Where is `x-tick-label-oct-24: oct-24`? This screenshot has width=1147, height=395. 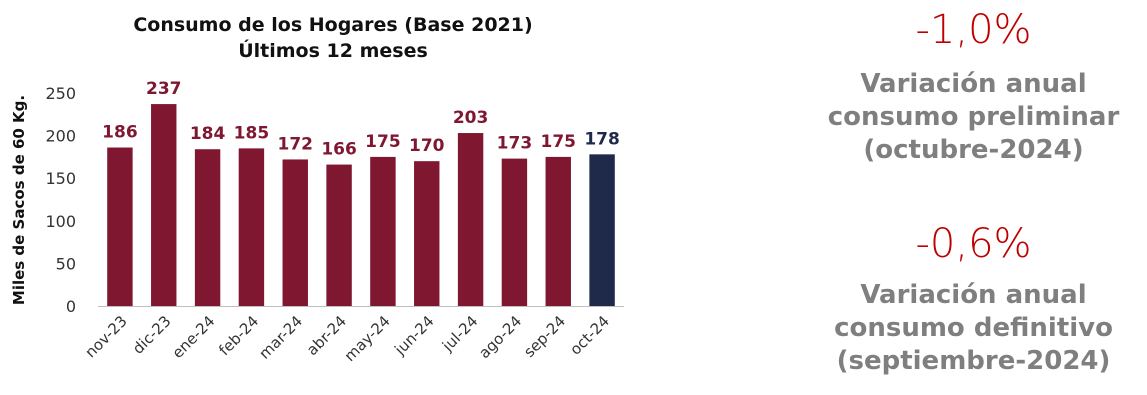
x-tick-label-oct-24: oct-24 is located at coordinates (589, 335).